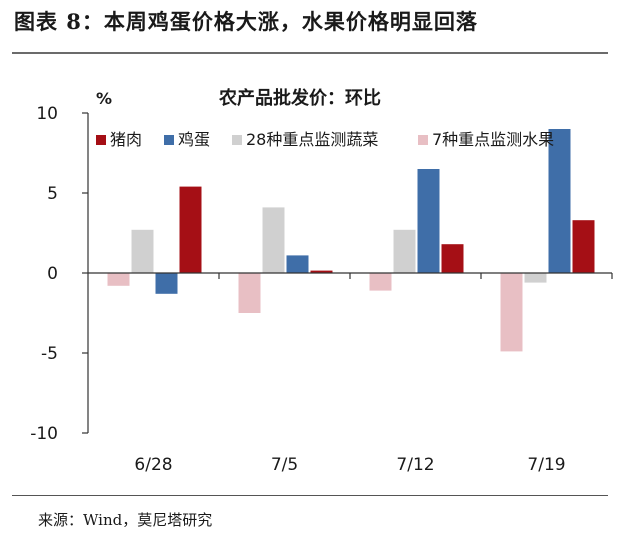 The height and width of the screenshot is (543, 620). What do you see at coordinates (49, 354) in the screenshot?
I see `y-tick-label: -5` at bounding box center [49, 354].